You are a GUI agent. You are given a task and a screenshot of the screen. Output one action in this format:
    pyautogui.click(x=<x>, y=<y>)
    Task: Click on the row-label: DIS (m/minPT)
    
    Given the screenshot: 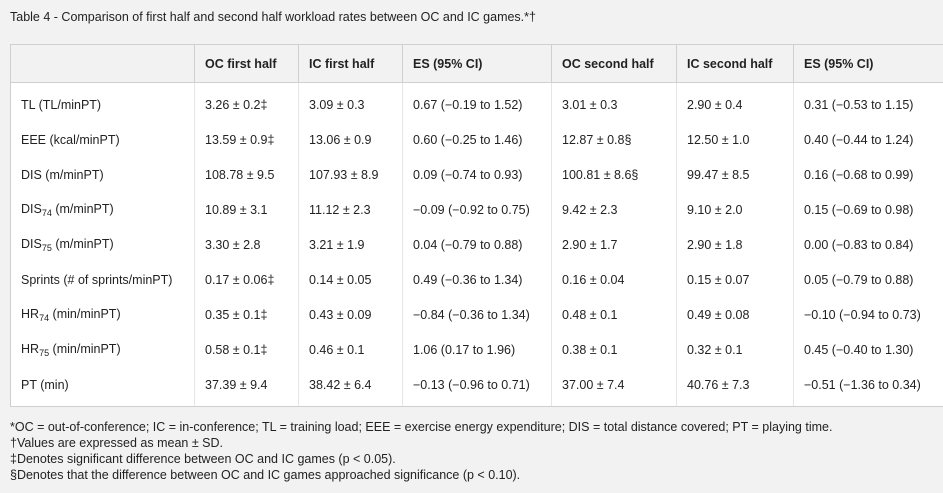 What is the action you would take?
    pyautogui.click(x=102, y=174)
    